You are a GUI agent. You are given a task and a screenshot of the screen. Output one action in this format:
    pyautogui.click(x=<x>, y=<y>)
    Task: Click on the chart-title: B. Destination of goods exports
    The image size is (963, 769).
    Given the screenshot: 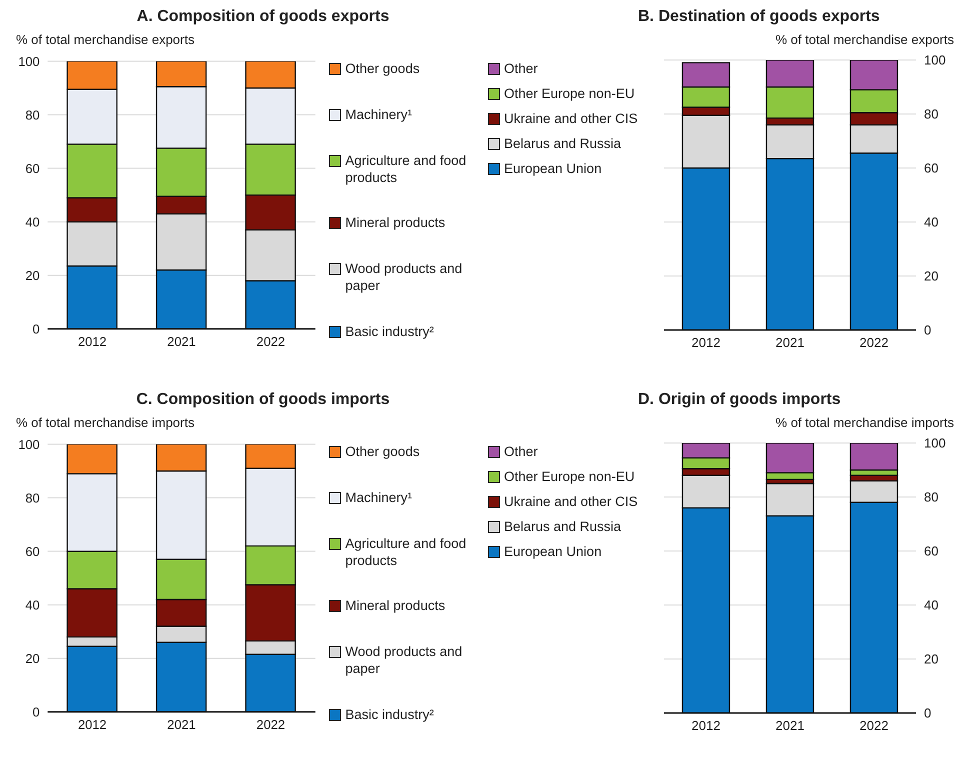 What is the action you would take?
    pyautogui.click(x=759, y=16)
    